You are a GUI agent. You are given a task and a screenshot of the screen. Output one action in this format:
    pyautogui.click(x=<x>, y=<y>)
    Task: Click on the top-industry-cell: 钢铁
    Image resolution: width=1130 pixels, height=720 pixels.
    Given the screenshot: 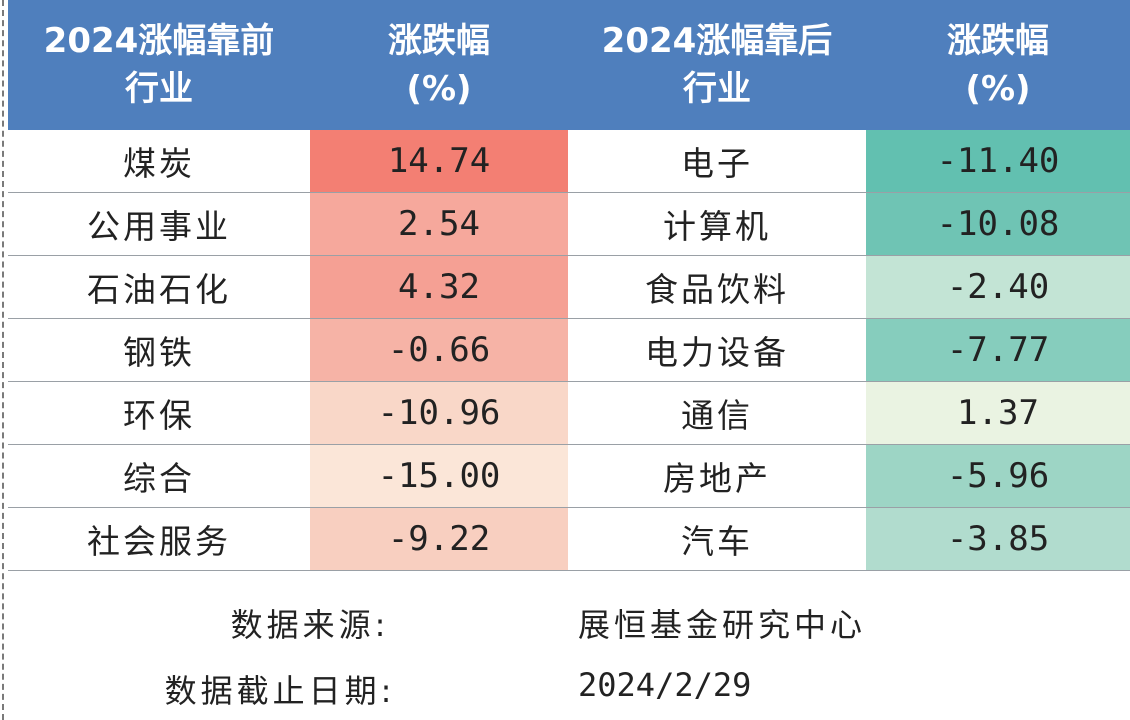 What is the action you would take?
    pyautogui.click(x=159, y=352)
    